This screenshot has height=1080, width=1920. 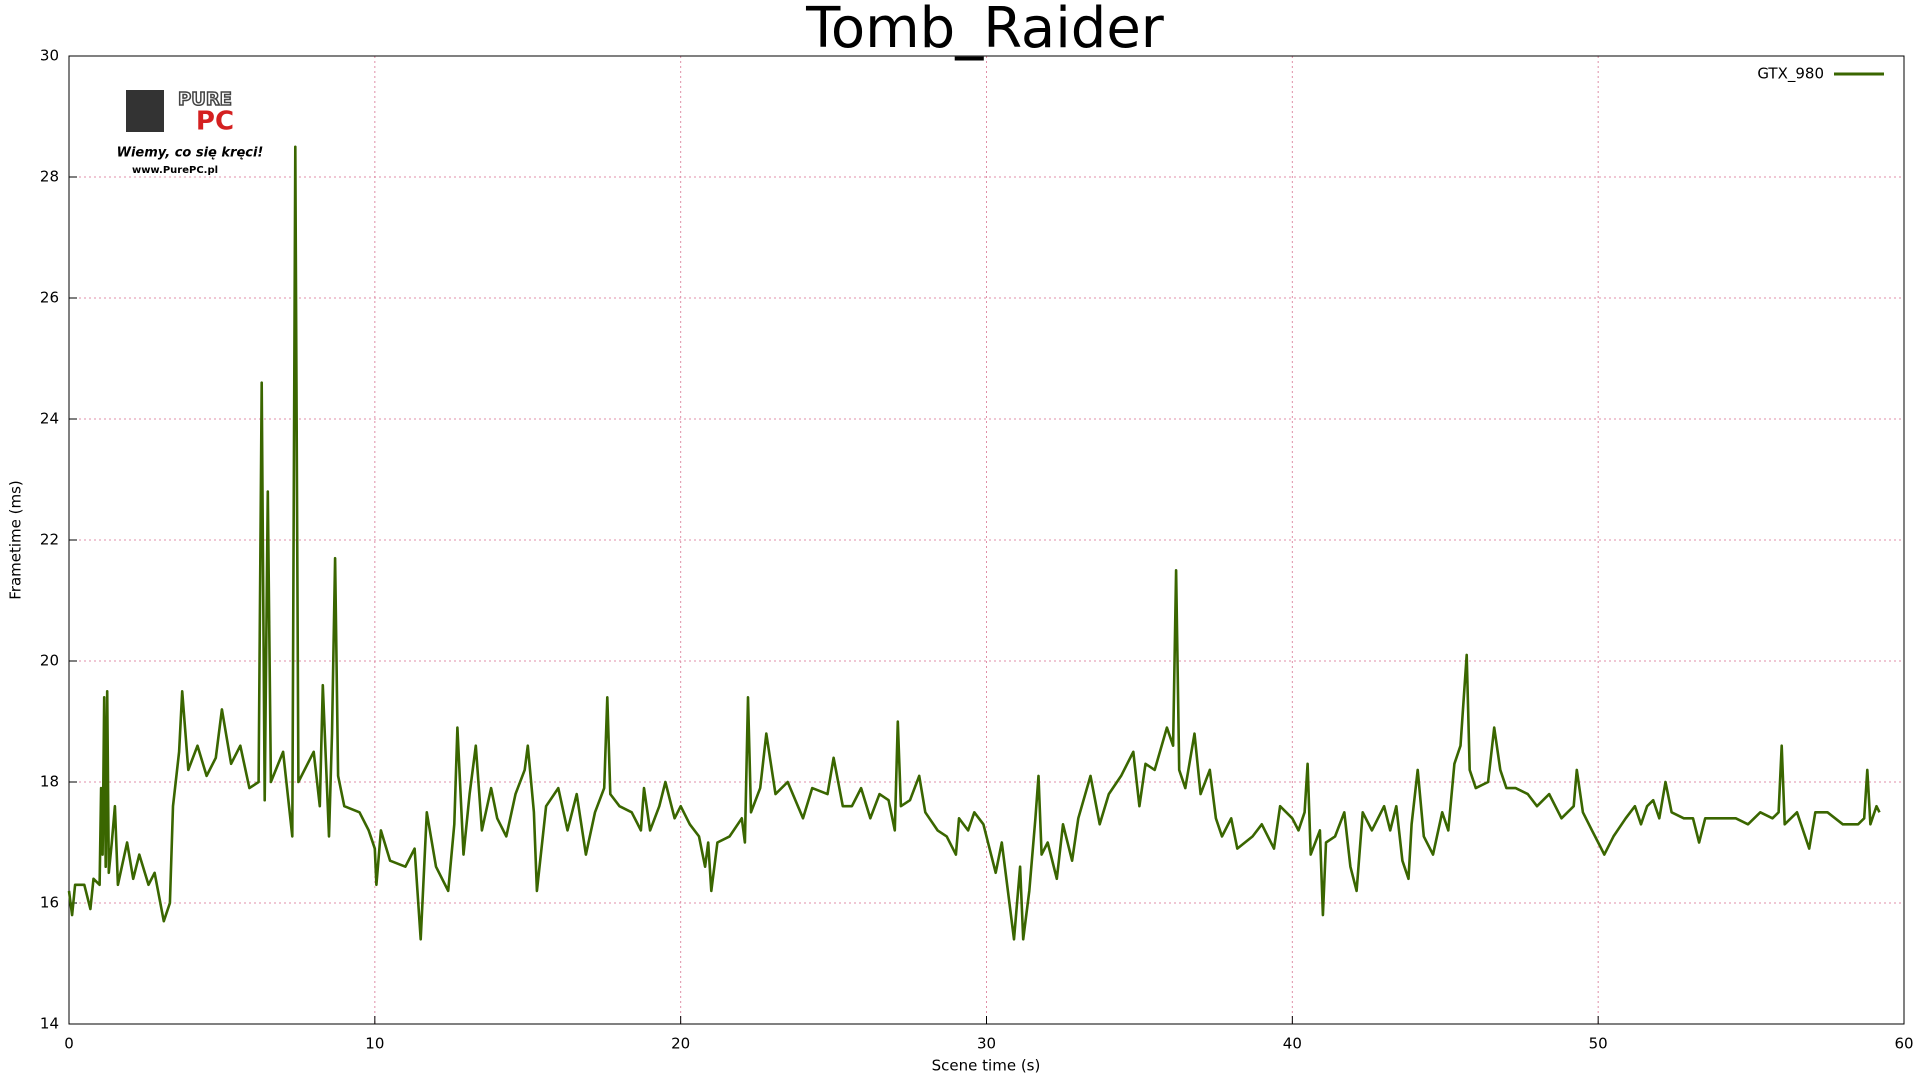 What do you see at coordinates (49, 1024) in the screenshot?
I see `y-tick-label: 14` at bounding box center [49, 1024].